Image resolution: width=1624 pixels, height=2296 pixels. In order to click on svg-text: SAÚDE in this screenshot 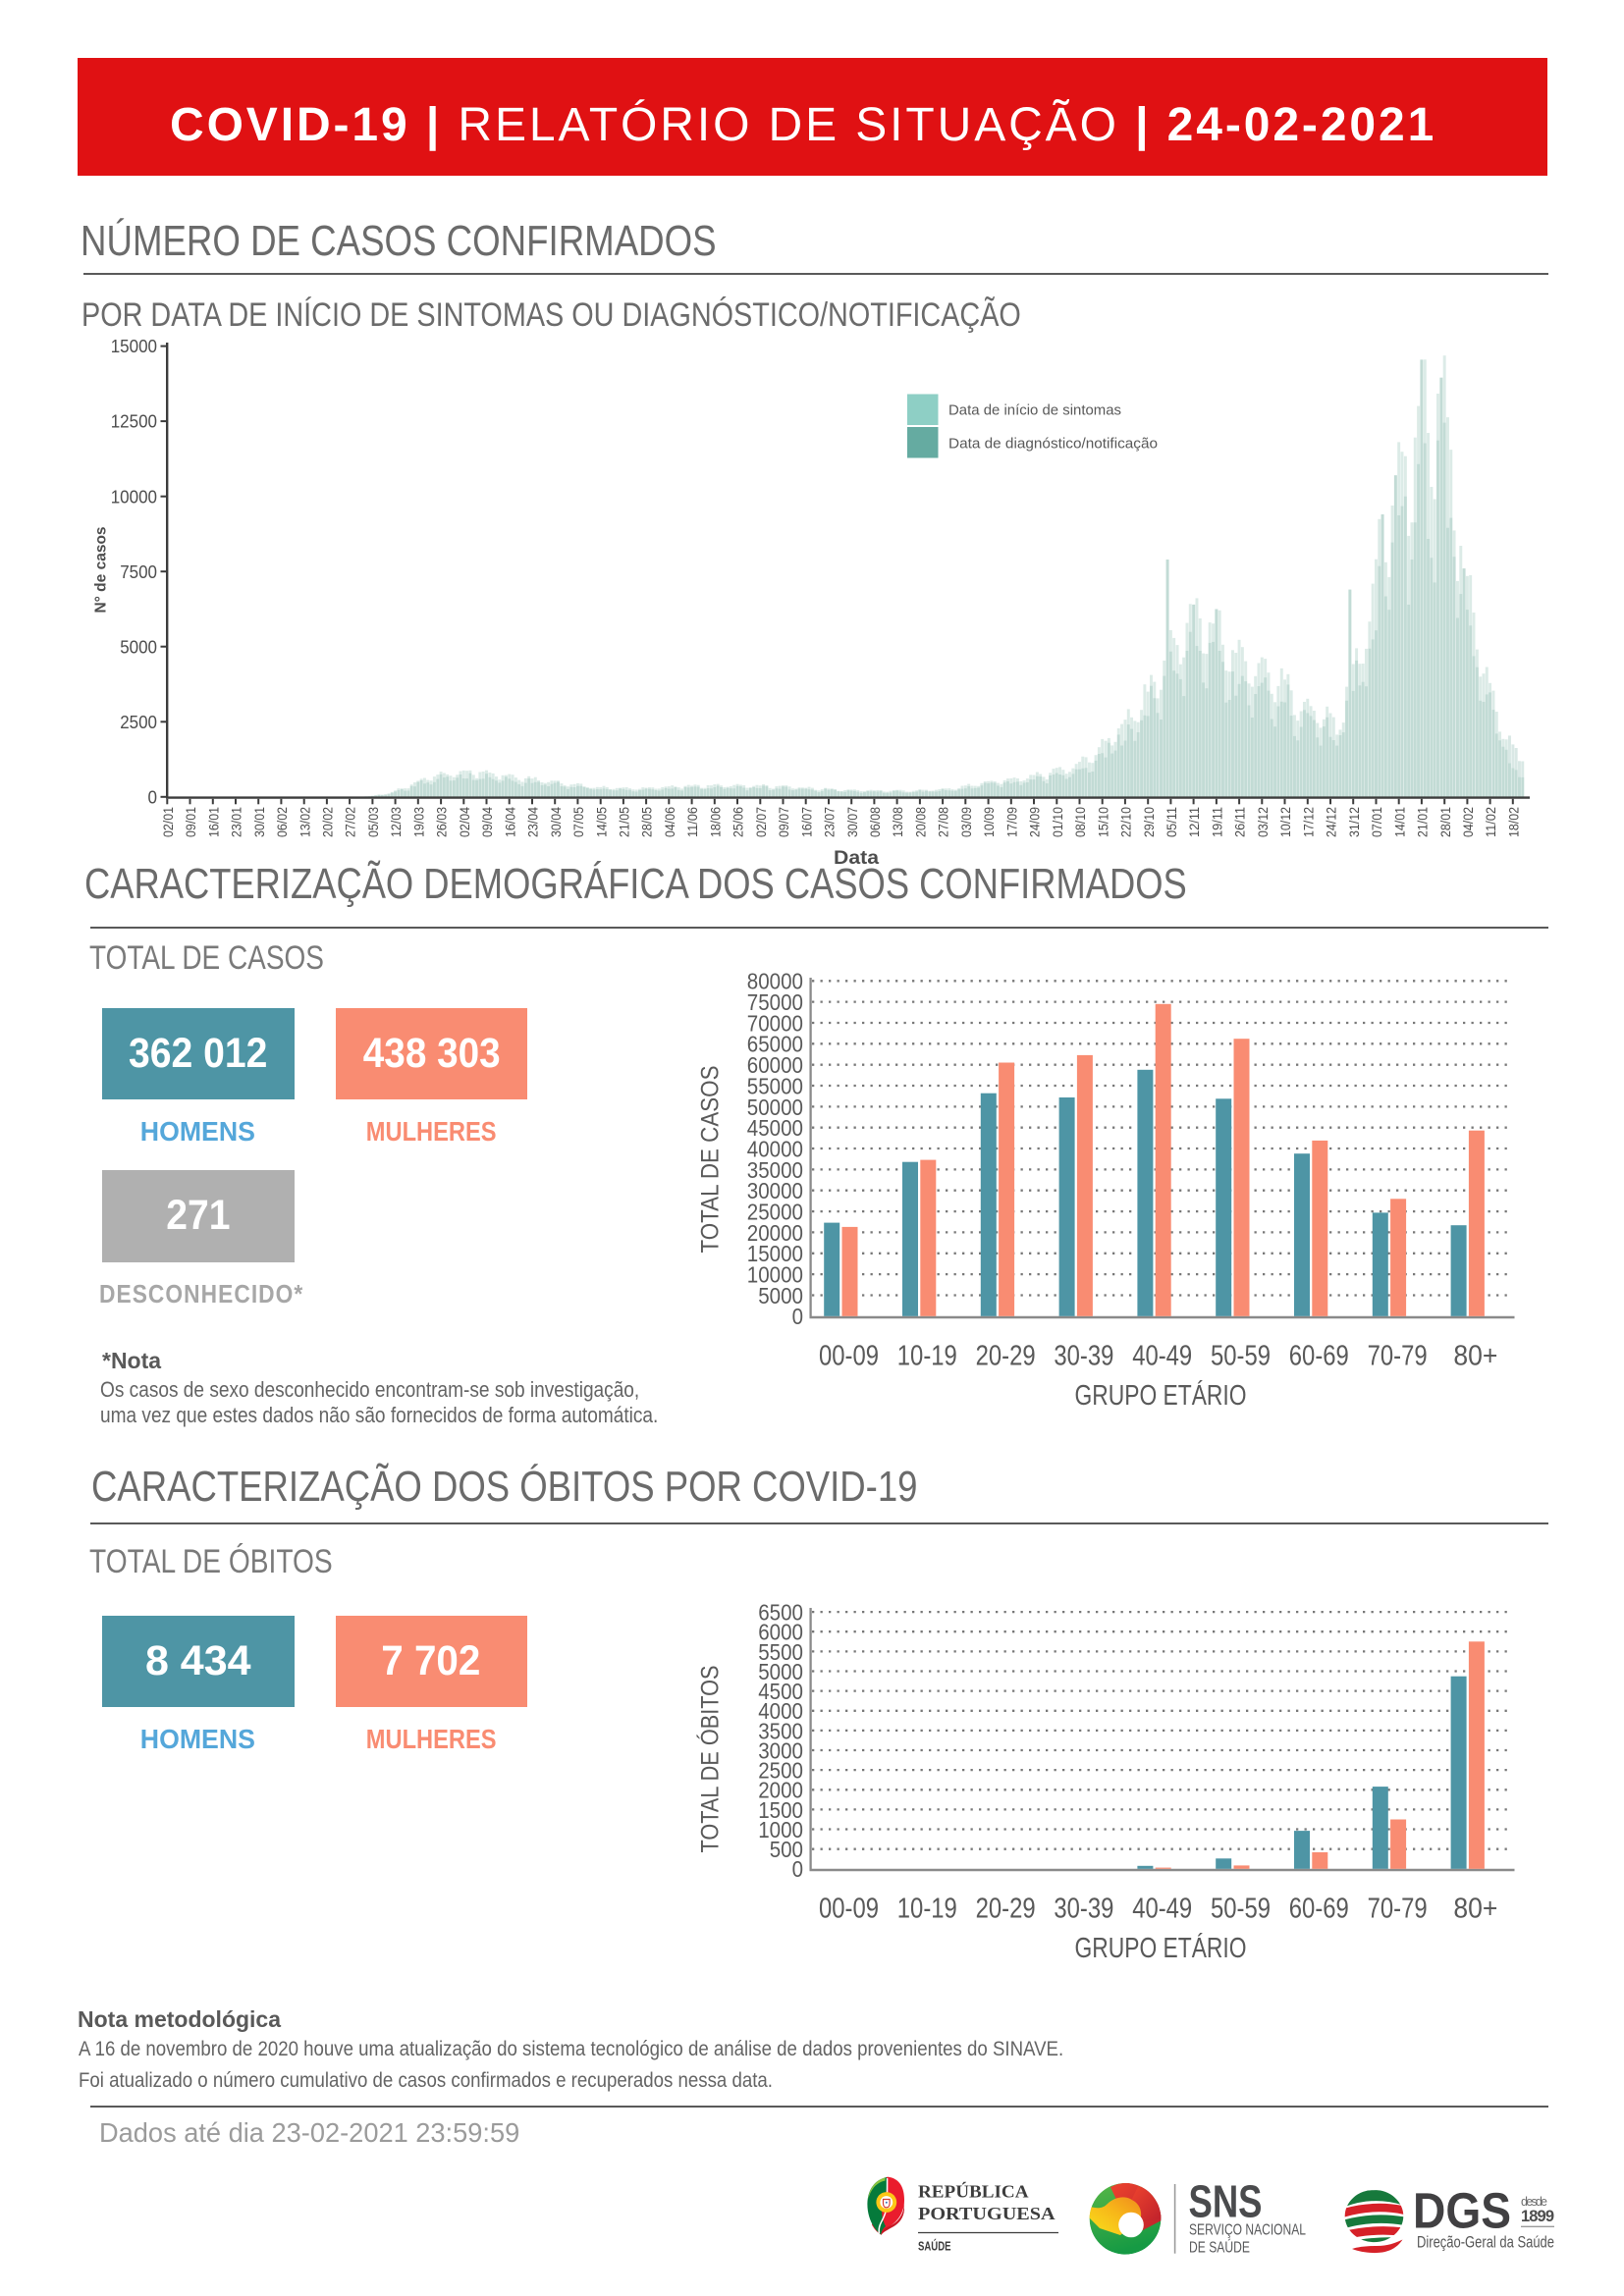, I will do `click(934, 2247)`.